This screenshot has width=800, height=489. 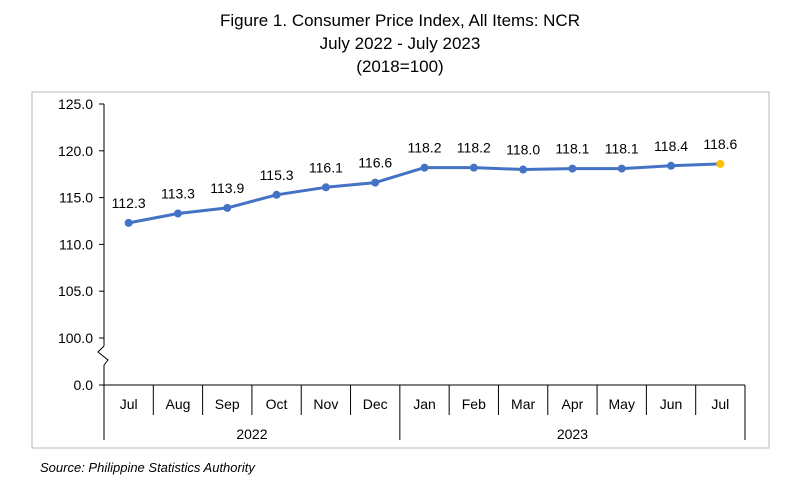 What do you see at coordinates (227, 188) in the screenshot?
I see `data-label: 113.9` at bounding box center [227, 188].